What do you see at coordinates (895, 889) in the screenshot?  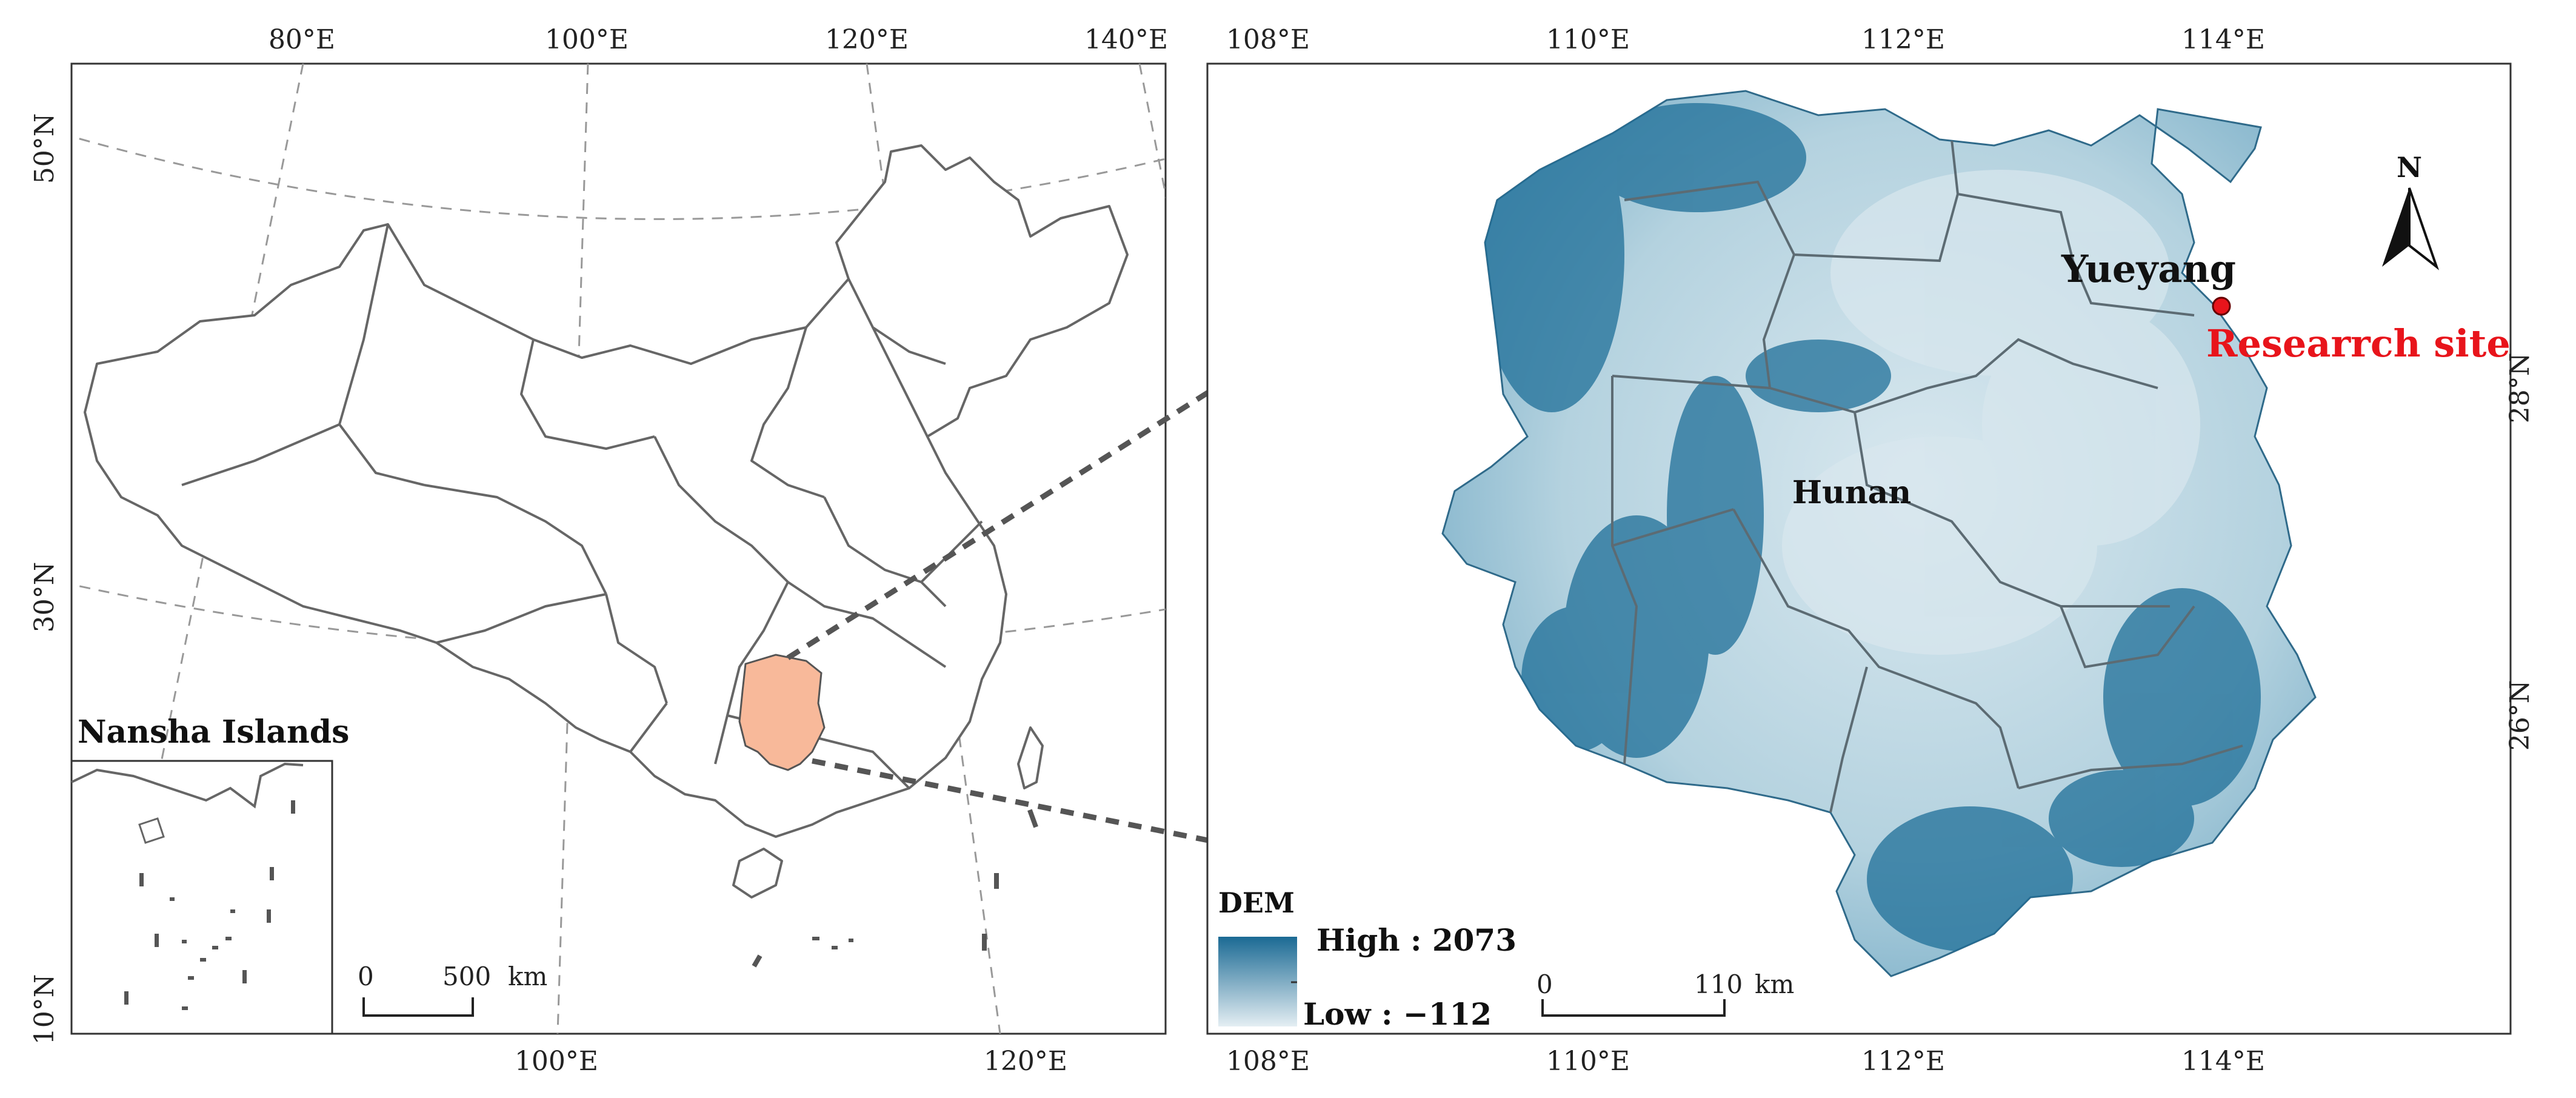 I see `south-sea-islands` at bounding box center [895, 889].